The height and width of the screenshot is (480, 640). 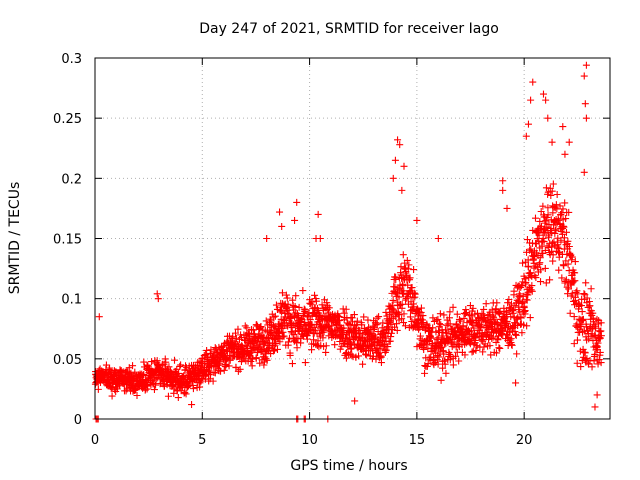 I want to click on x-tick-label: 0, so click(x=95, y=440).